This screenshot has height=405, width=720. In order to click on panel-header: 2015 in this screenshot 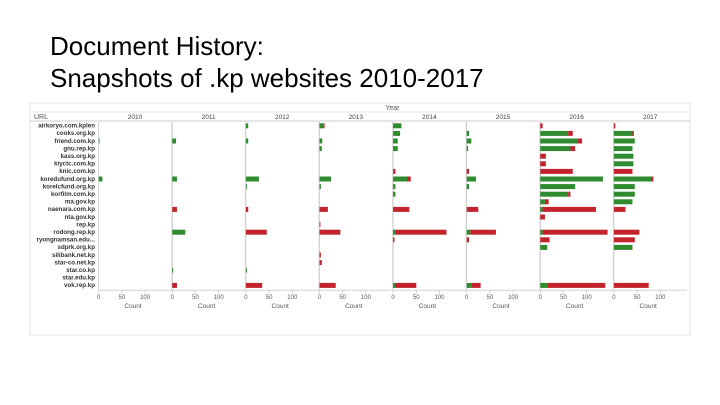, I will do `click(503, 117)`.